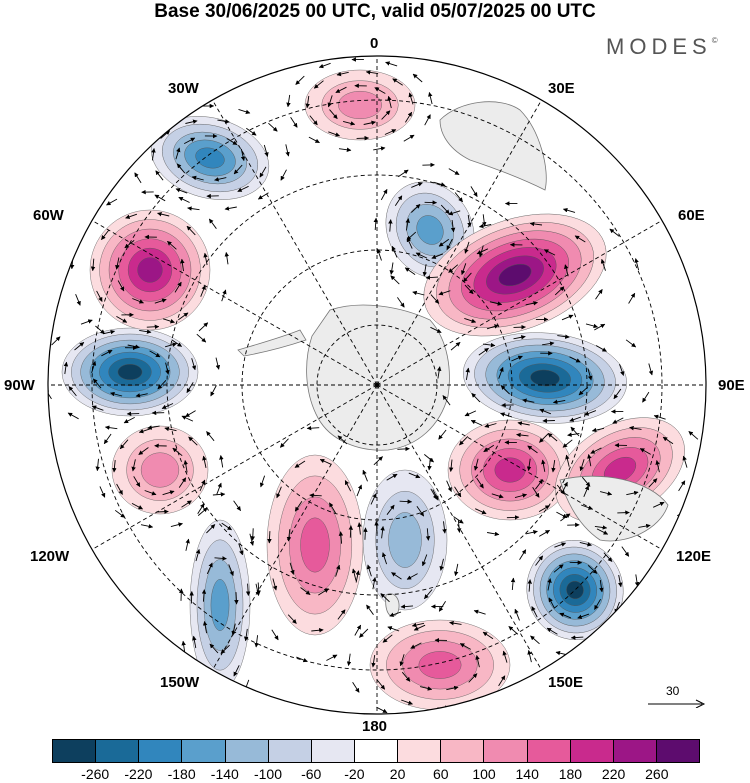 The image size is (750, 783). What do you see at coordinates (138, 774) in the screenshot?
I see `colorbar-tick-label: -220` at bounding box center [138, 774].